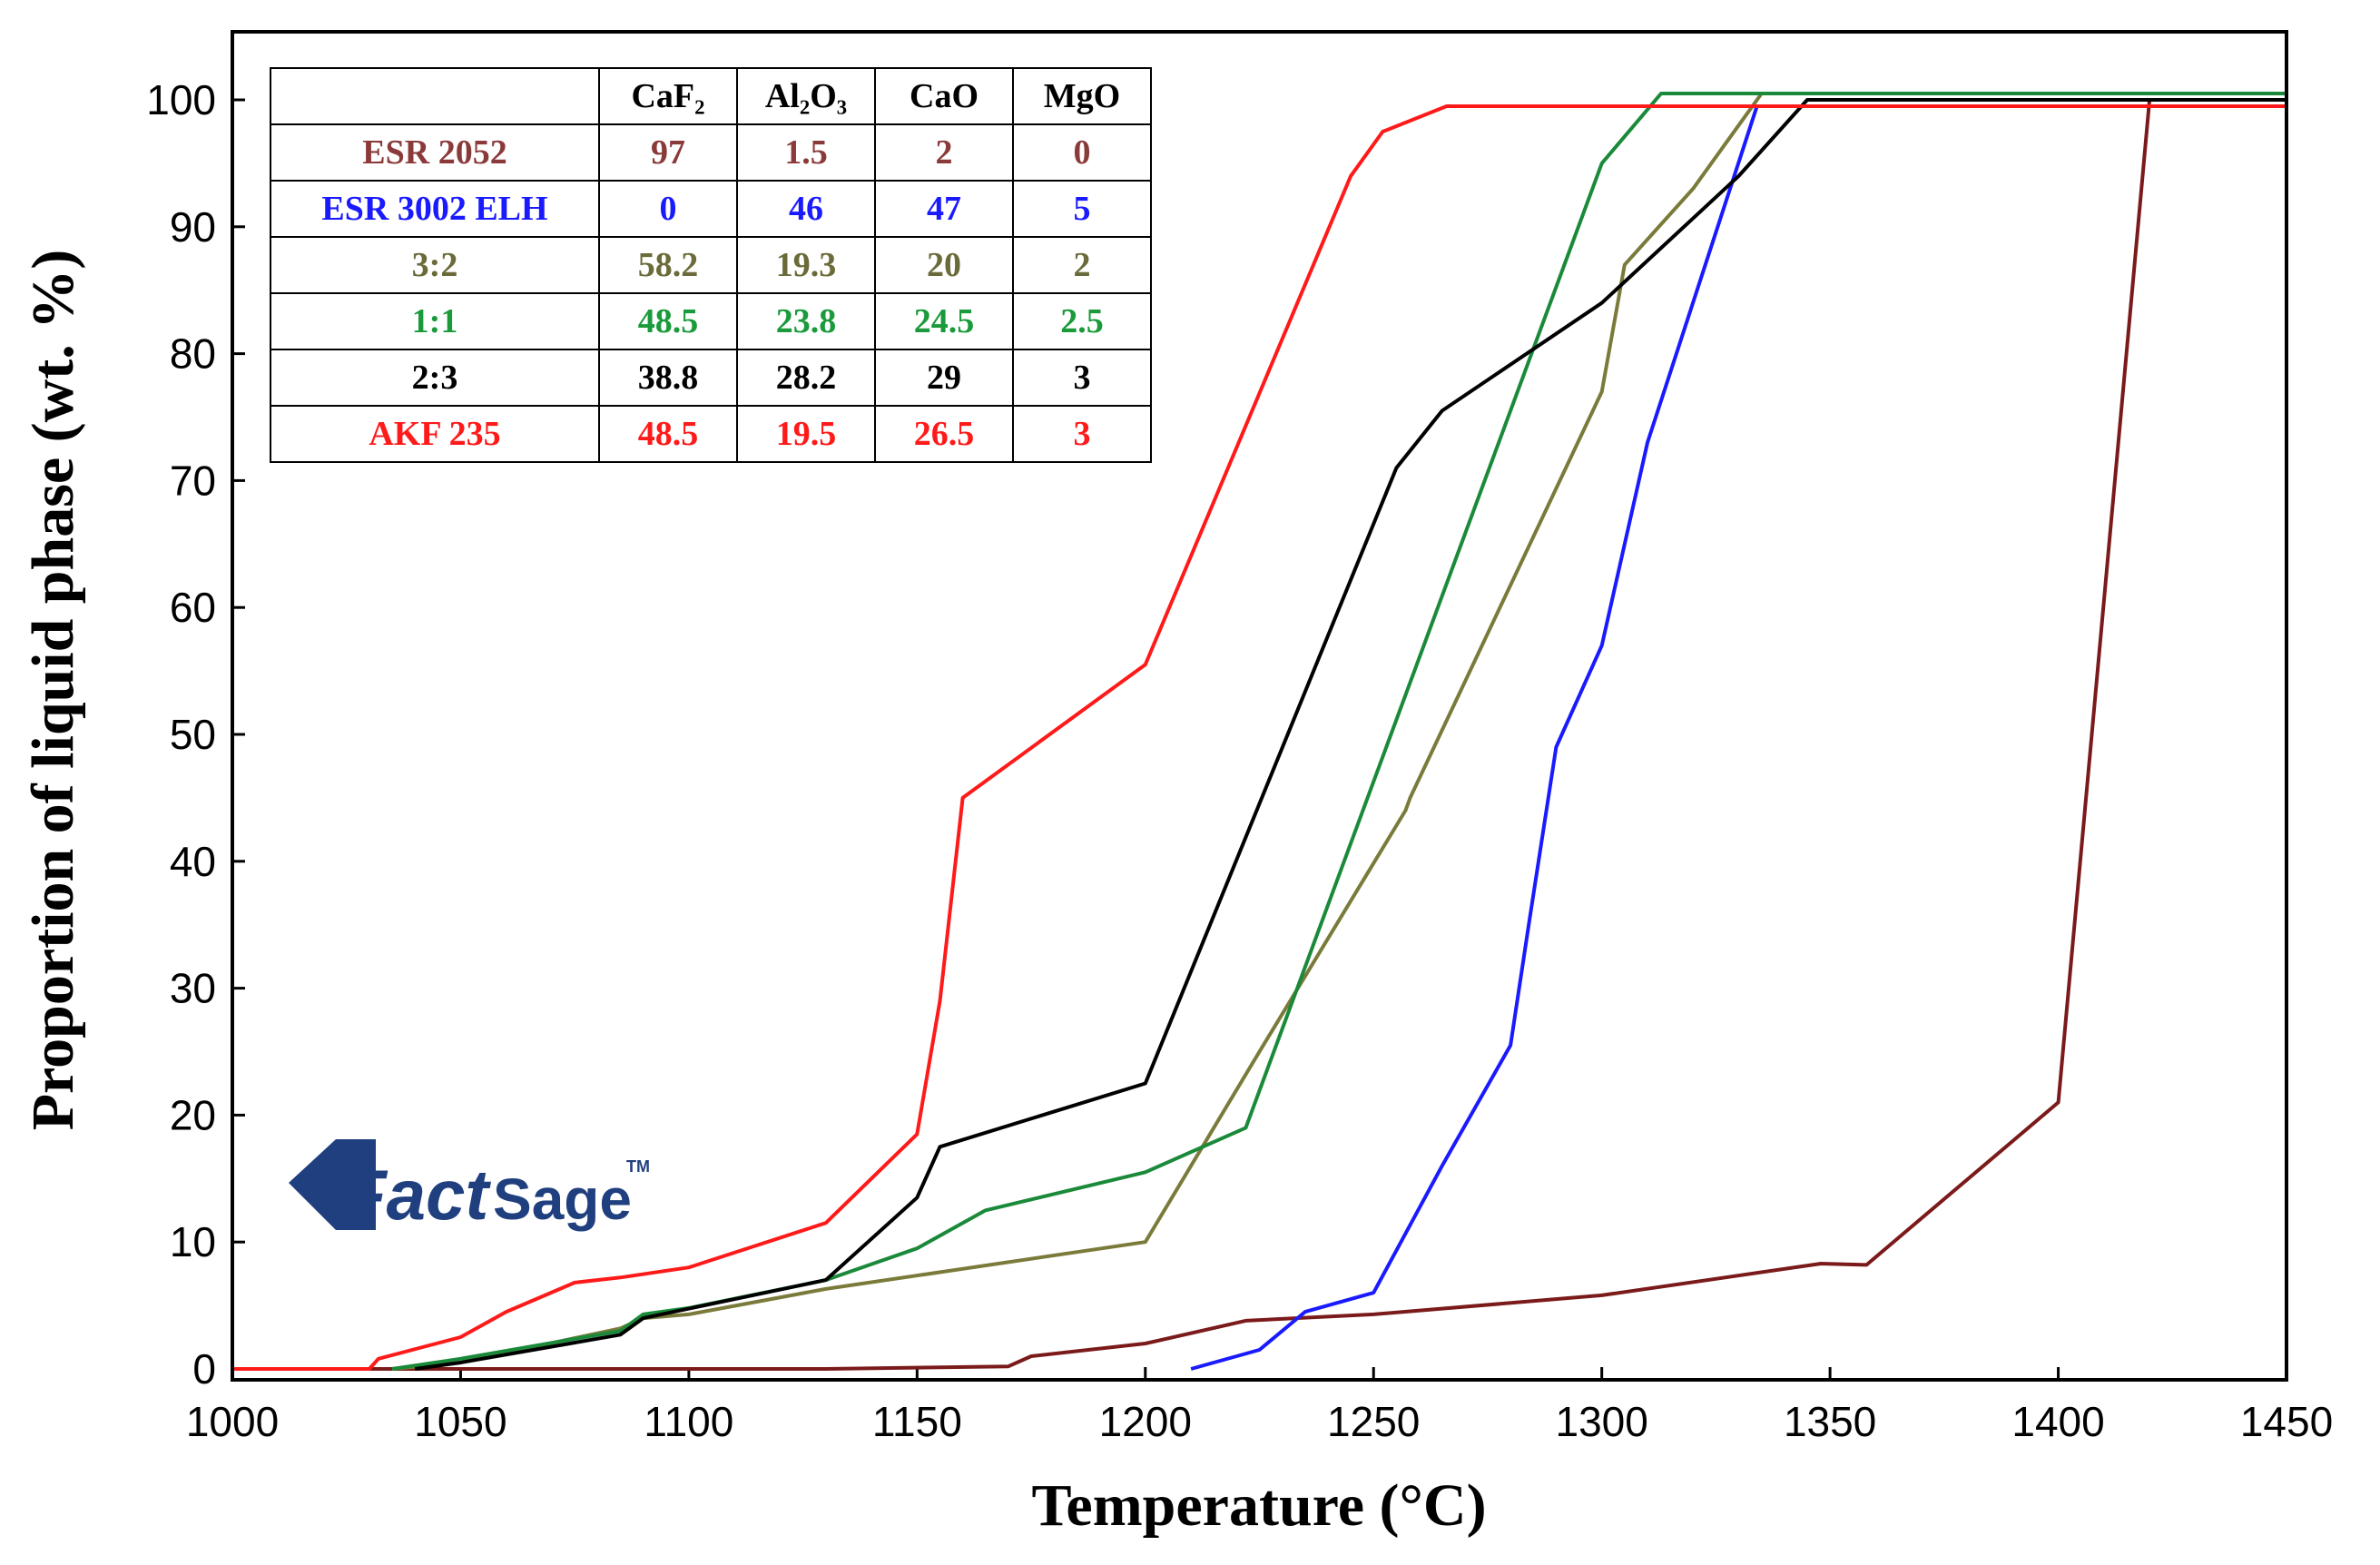 The width and height of the screenshot is (2380, 1565). Describe the element at coordinates (435, 96) in the screenshot. I see `legend-corner` at that location.